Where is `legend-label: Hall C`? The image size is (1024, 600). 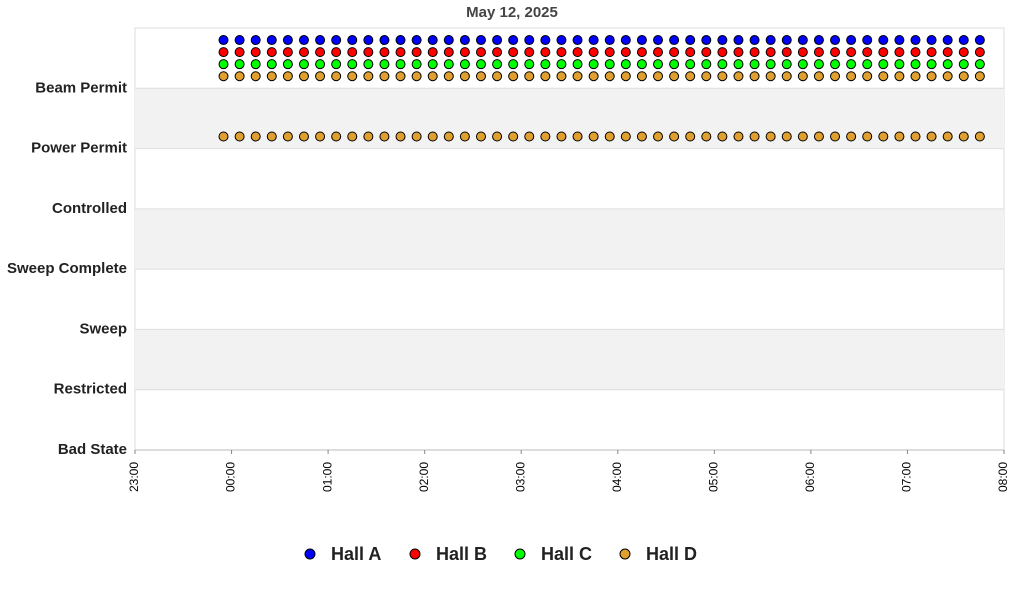
legend-label: Hall C is located at coordinates (566, 554).